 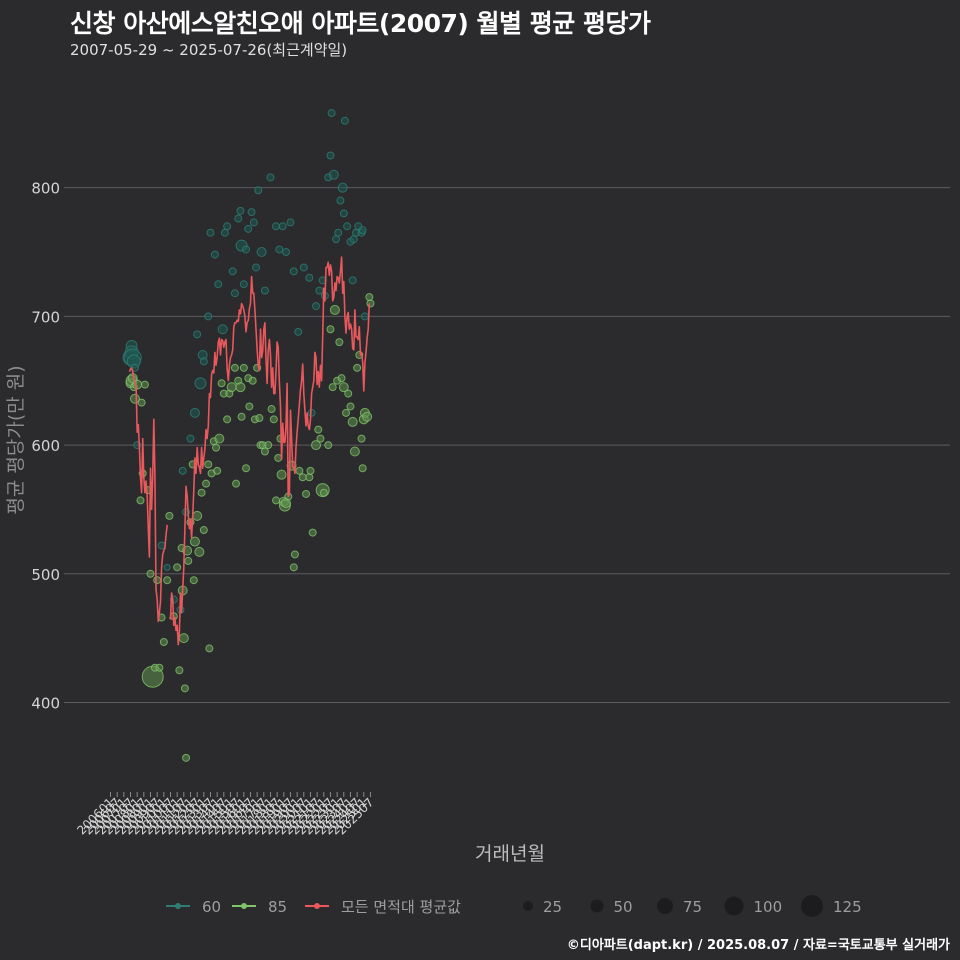 What do you see at coordinates (768, 907) in the screenshot?
I see `legend-size-label: 100` at bounding box center [768, 907].